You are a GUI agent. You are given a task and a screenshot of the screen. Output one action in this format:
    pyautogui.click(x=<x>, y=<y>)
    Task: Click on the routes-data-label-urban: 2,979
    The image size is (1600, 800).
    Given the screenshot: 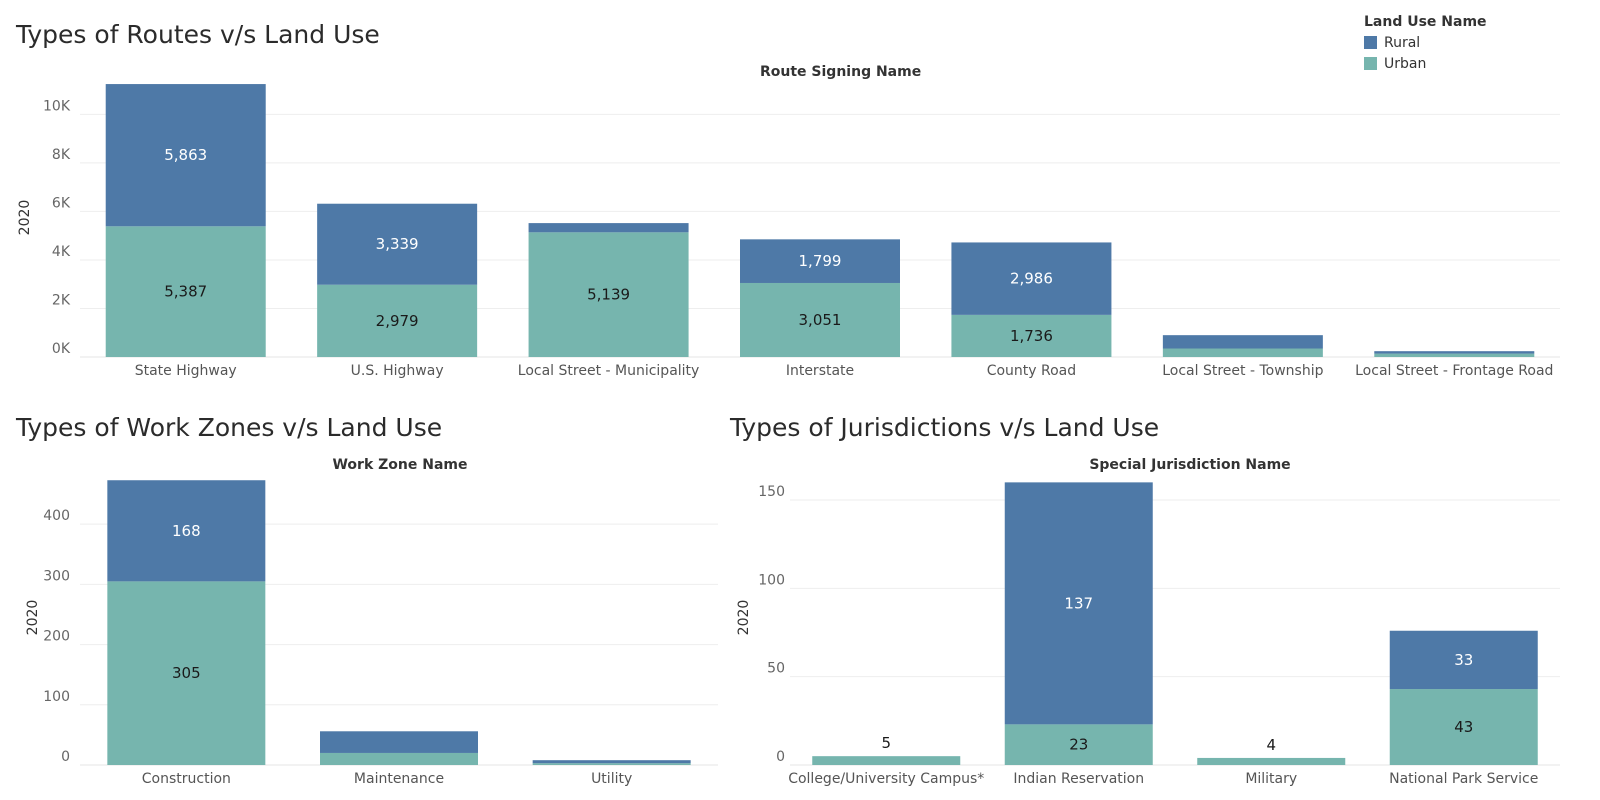 What is the action you would take?
    pyautogui.click(x=397, y=321)
    